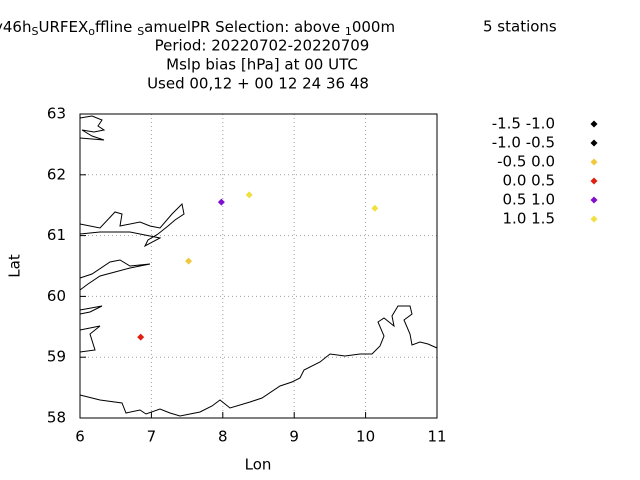 The width and height of the screenshot is (640, 480). Describe the element at coordinates (15, 27) in the screenshot. I see `title-part: y46h` at that location.